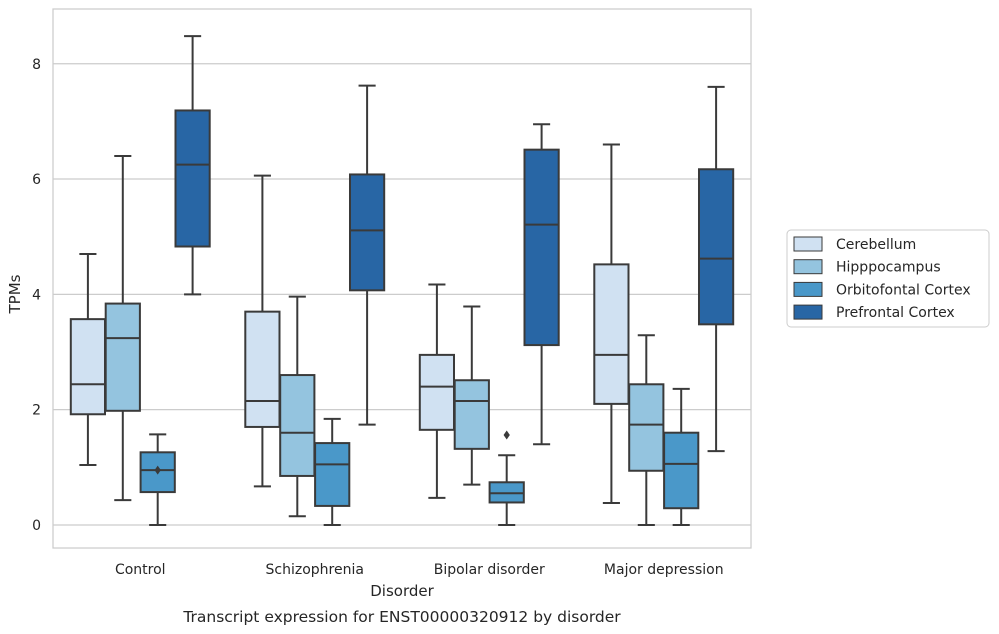 The image size is (999, 634). I want to click on y-tick-label: 6, so click(36, 180).